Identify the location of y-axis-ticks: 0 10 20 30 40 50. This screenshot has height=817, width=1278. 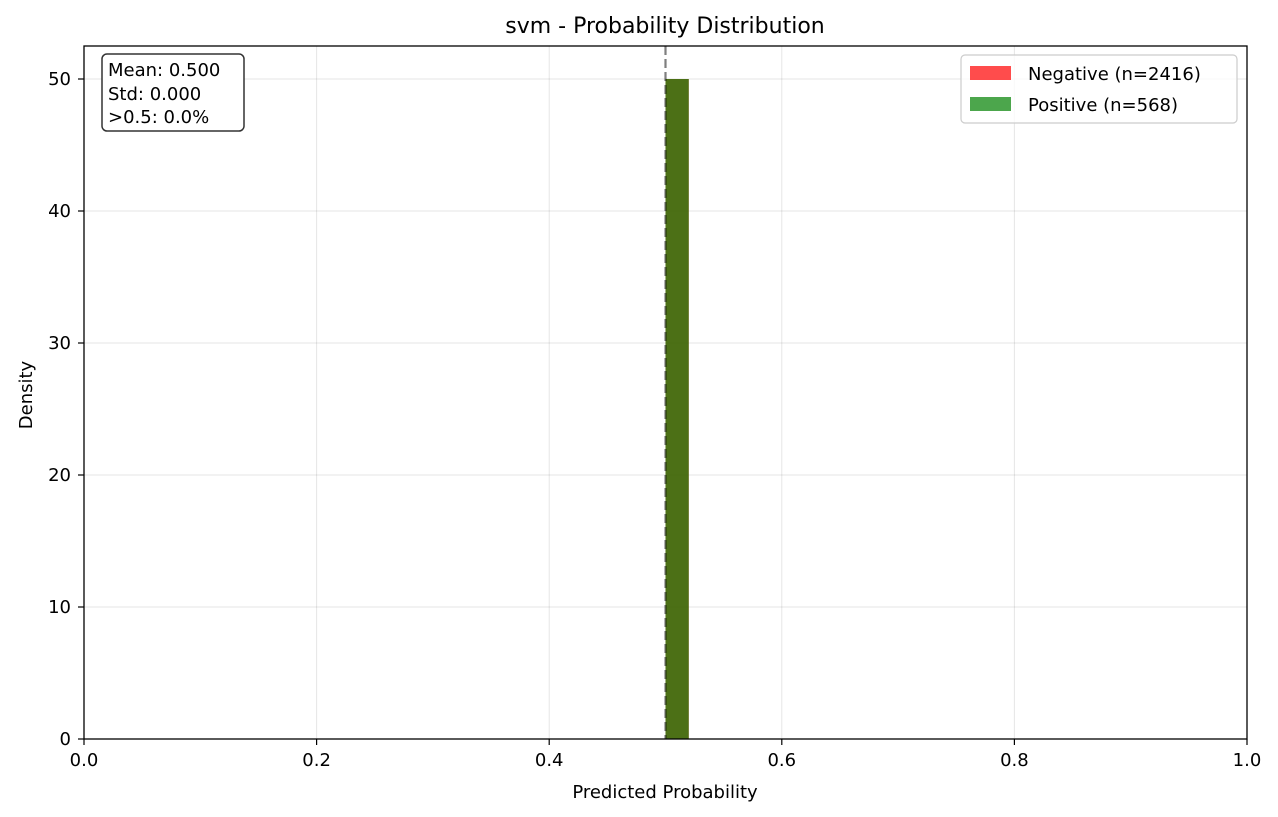
(66, 409).